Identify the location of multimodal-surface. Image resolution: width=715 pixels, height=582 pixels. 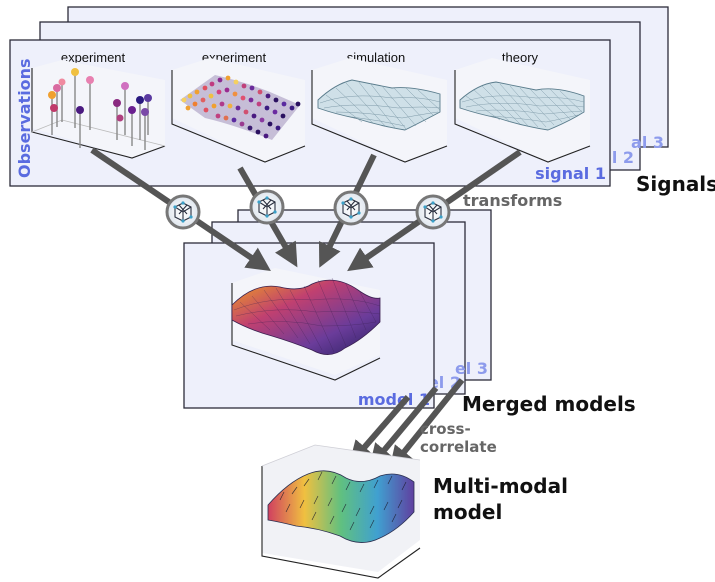
(341, 511).